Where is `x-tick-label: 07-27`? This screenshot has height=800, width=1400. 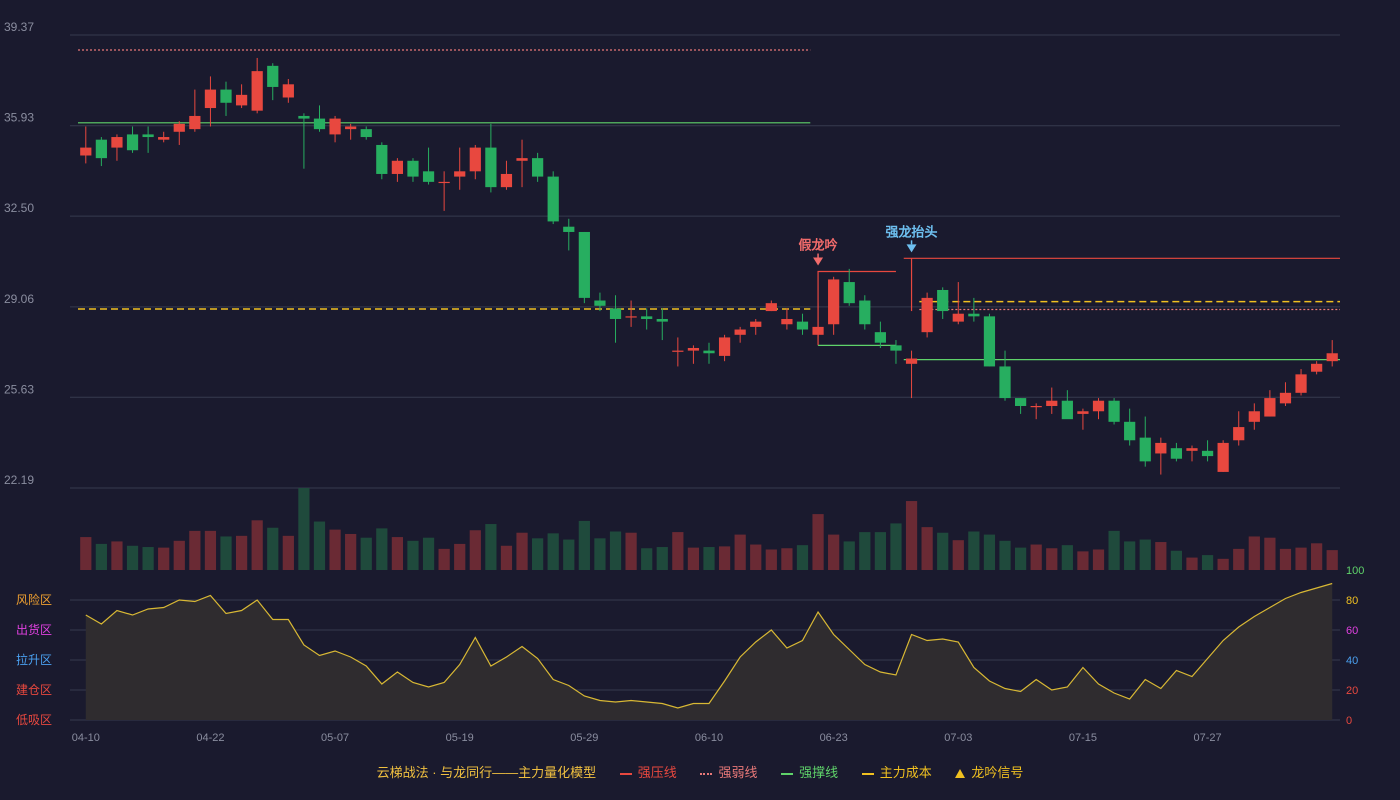
x-tick-label: 07-27 is located at coordinates (1207, 738).